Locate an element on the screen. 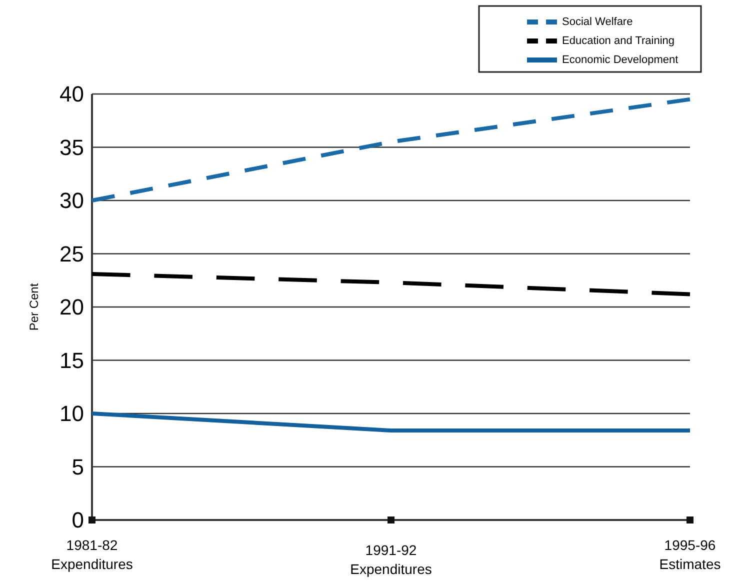 Image resolution: width=733 pixels, height=584 pixels. y-tick-label: 20 is located at coordinates (72, 307).